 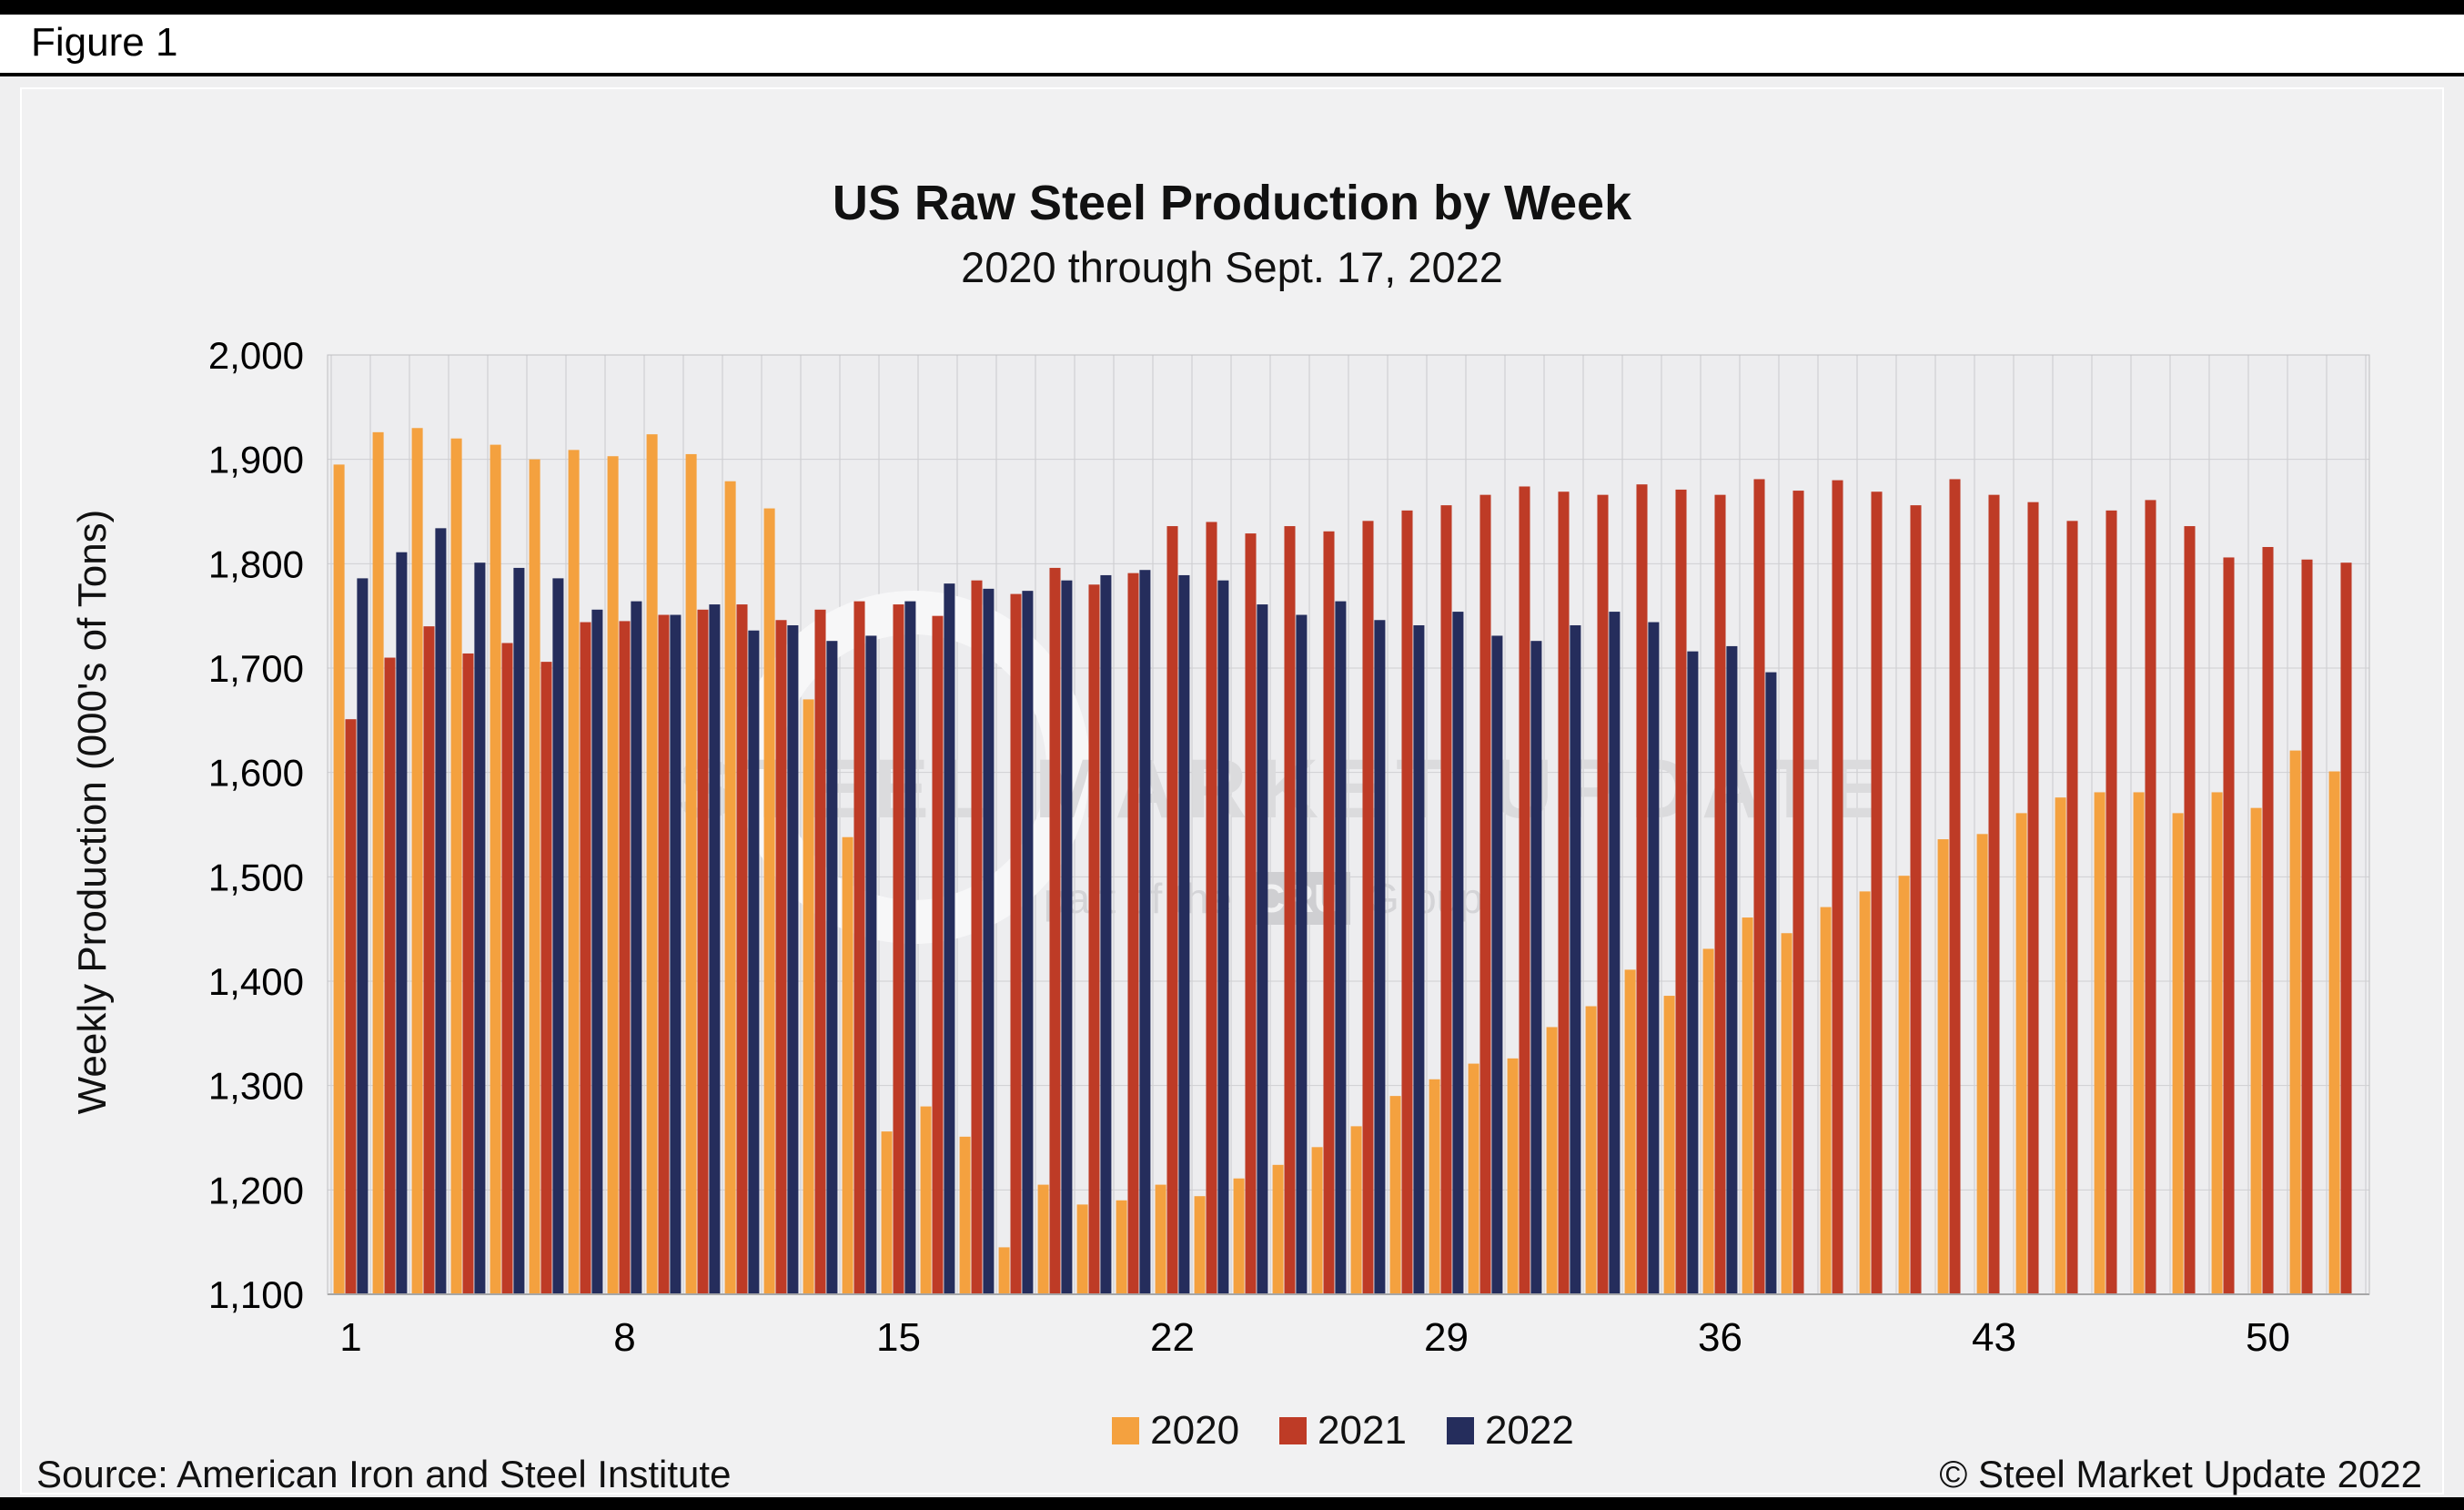 I want to click on divider-line, so click(x=1232, y=74).